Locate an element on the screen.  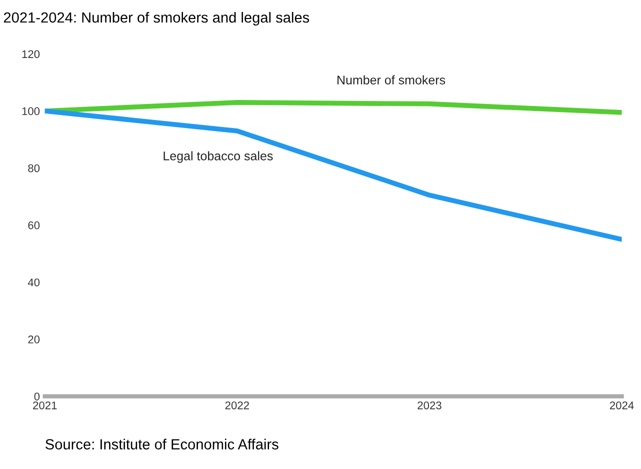
x-tick-label: 2024 is located at coordinates (622, 405).